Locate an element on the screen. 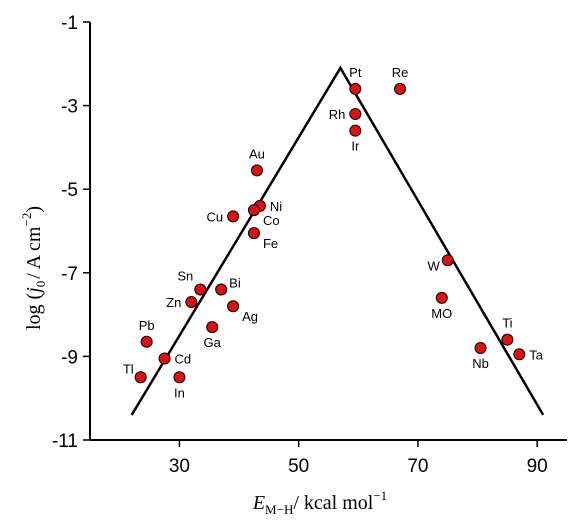  y-title-var: j is located at coordinates (34, 291).